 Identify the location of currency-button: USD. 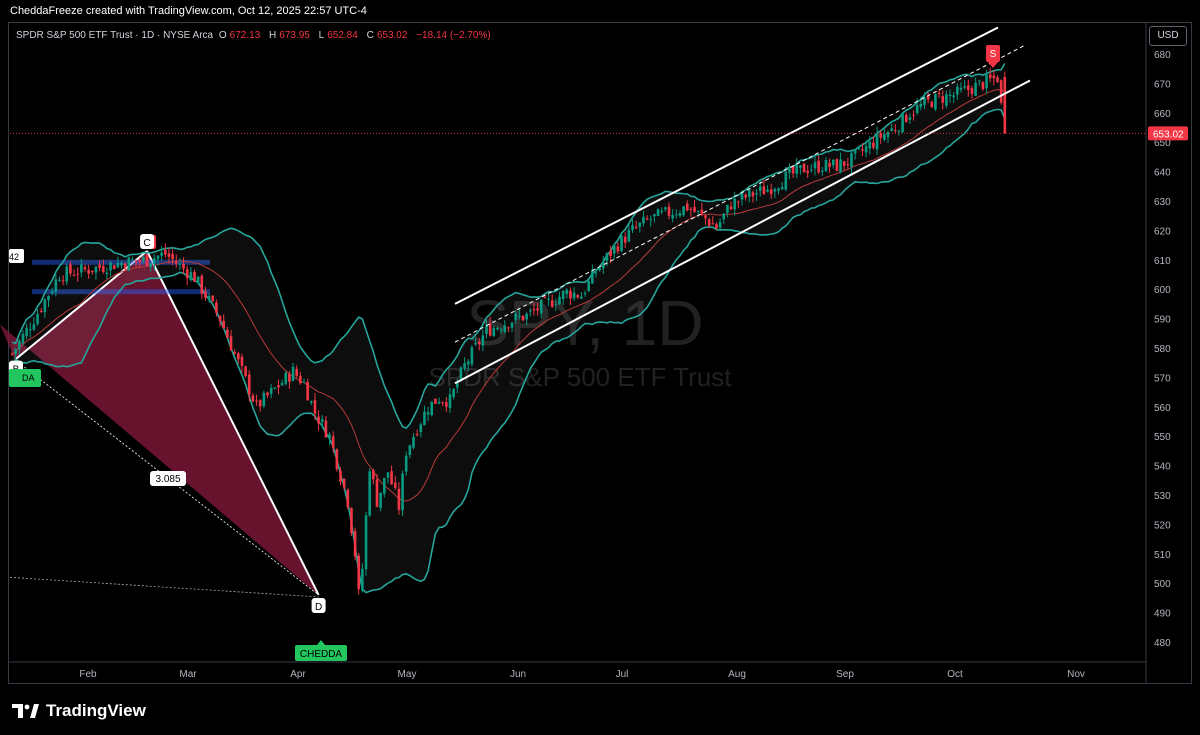
(1168, 36).